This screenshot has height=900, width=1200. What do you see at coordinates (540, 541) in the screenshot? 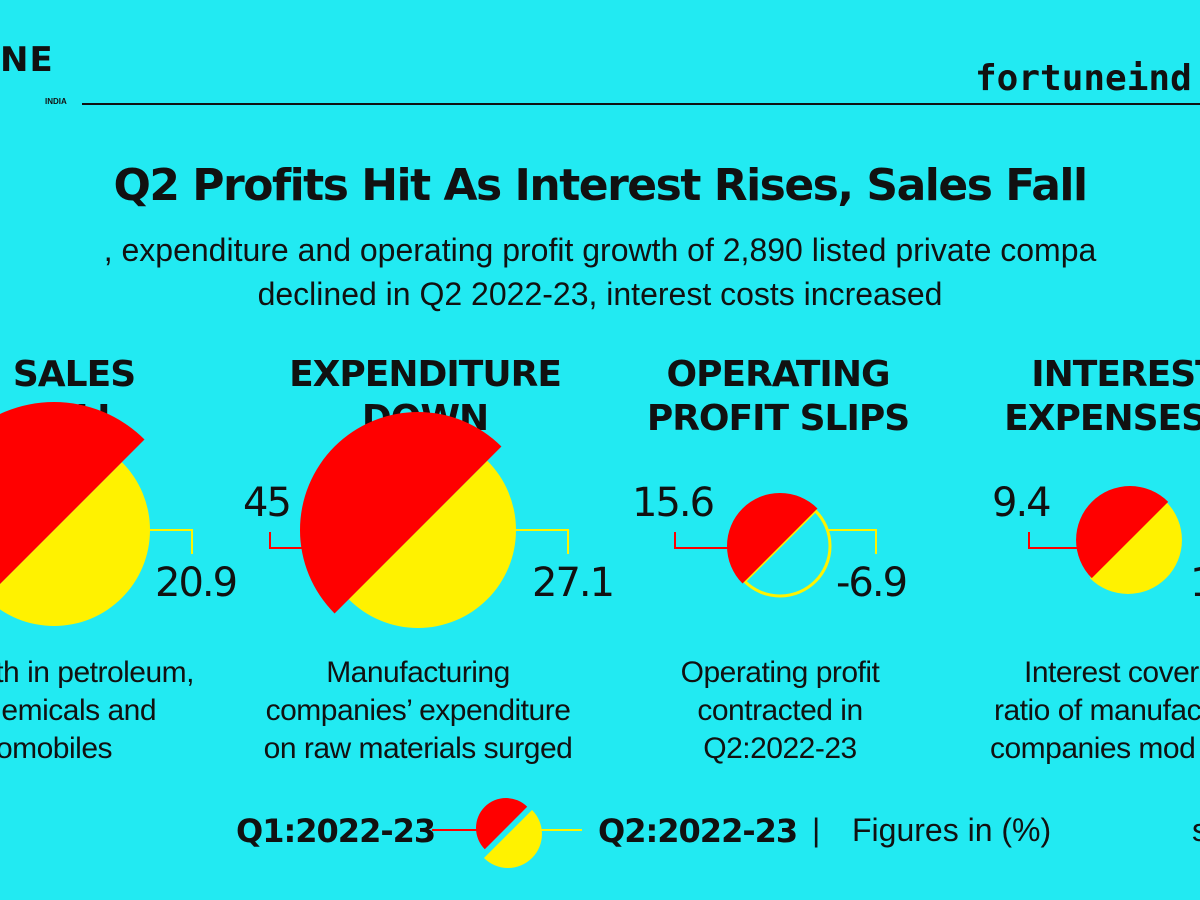
I see `connector-expenditure-q2` at bounding box center [540, 541].